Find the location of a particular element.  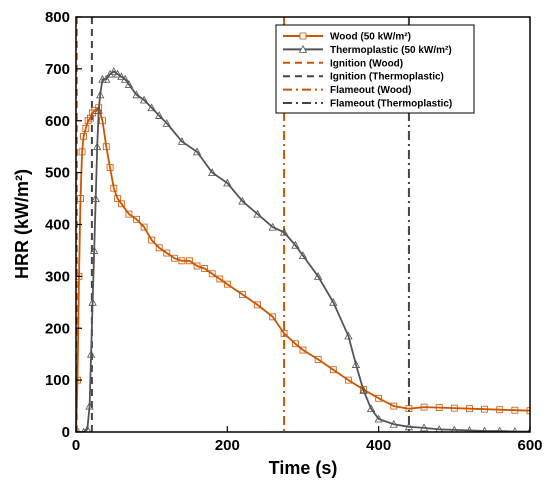

x-tick-label: 600 is located at coordinates (529, 445).